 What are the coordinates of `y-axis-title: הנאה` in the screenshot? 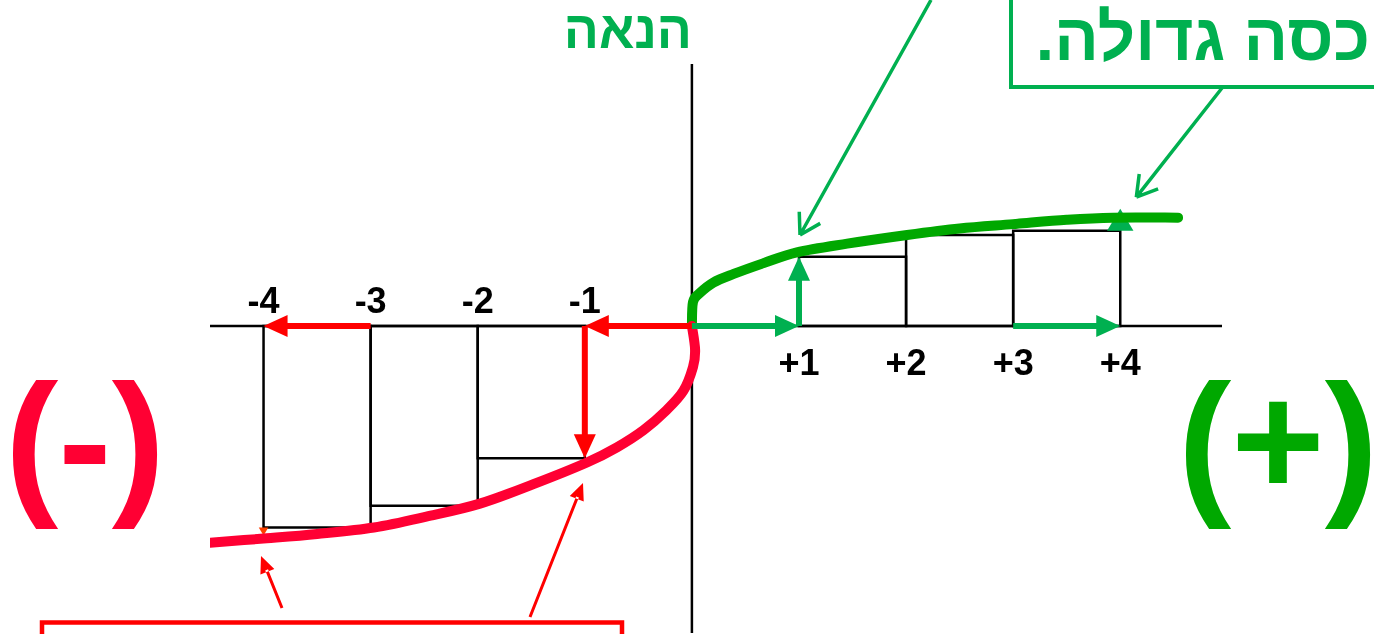 It's located at (627, 30).